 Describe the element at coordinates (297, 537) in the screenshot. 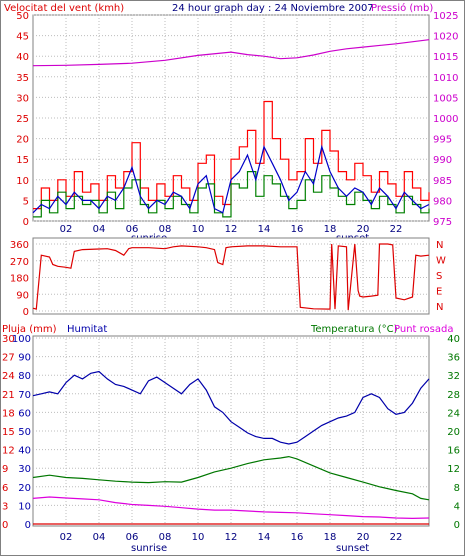

I see `humtemp-xtick-label: 16` at that location.